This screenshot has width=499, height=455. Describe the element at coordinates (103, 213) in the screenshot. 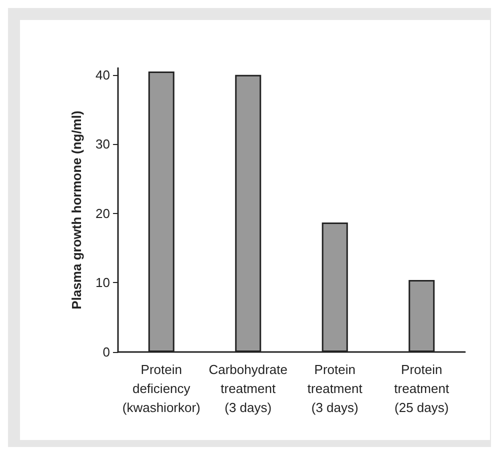

I see `y-tick-label: 20` at that location.